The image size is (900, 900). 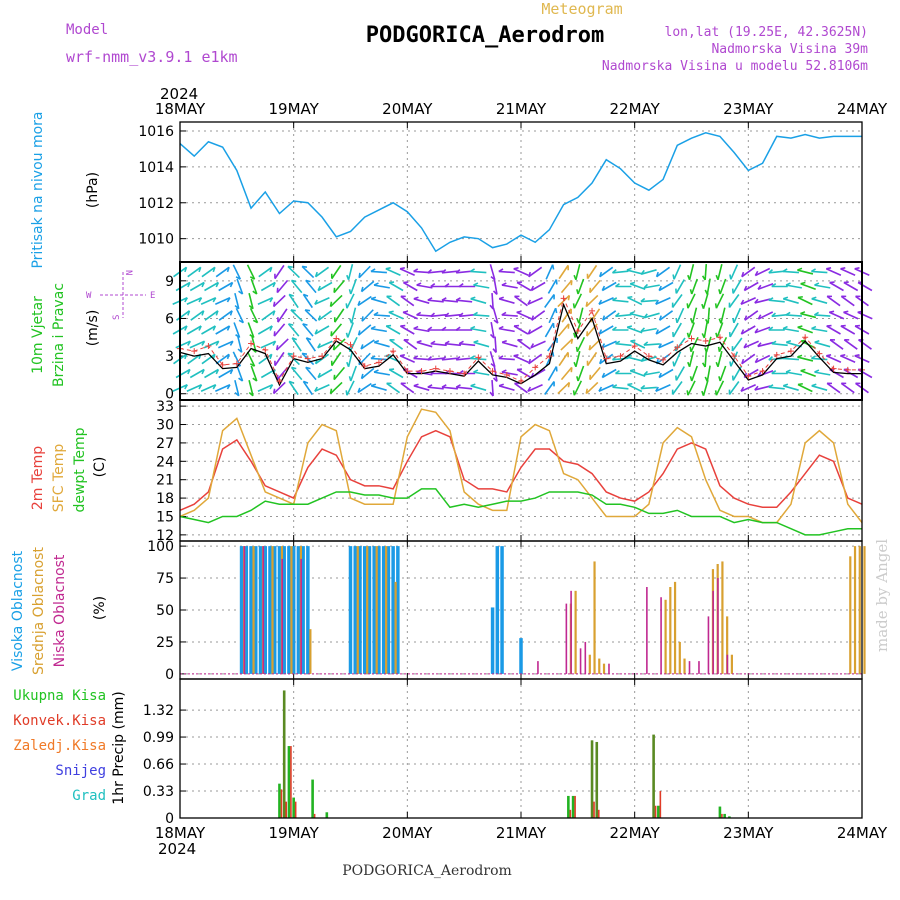 I want to click on x-label-bottom: 22MAY, so click(x=635, y=833).